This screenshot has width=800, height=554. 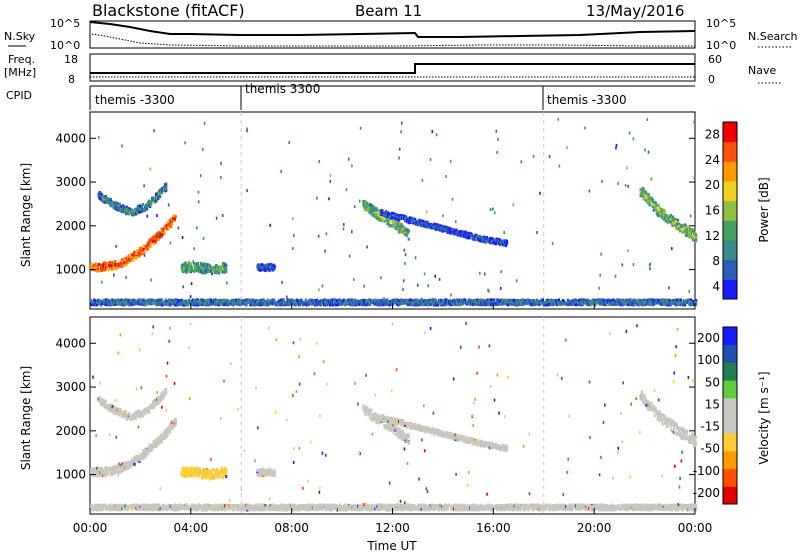 What do you see at coordinates (70, 182) in the screenshot?
I see `power-ytick-label: 3000` at bounding box center [70, 182].